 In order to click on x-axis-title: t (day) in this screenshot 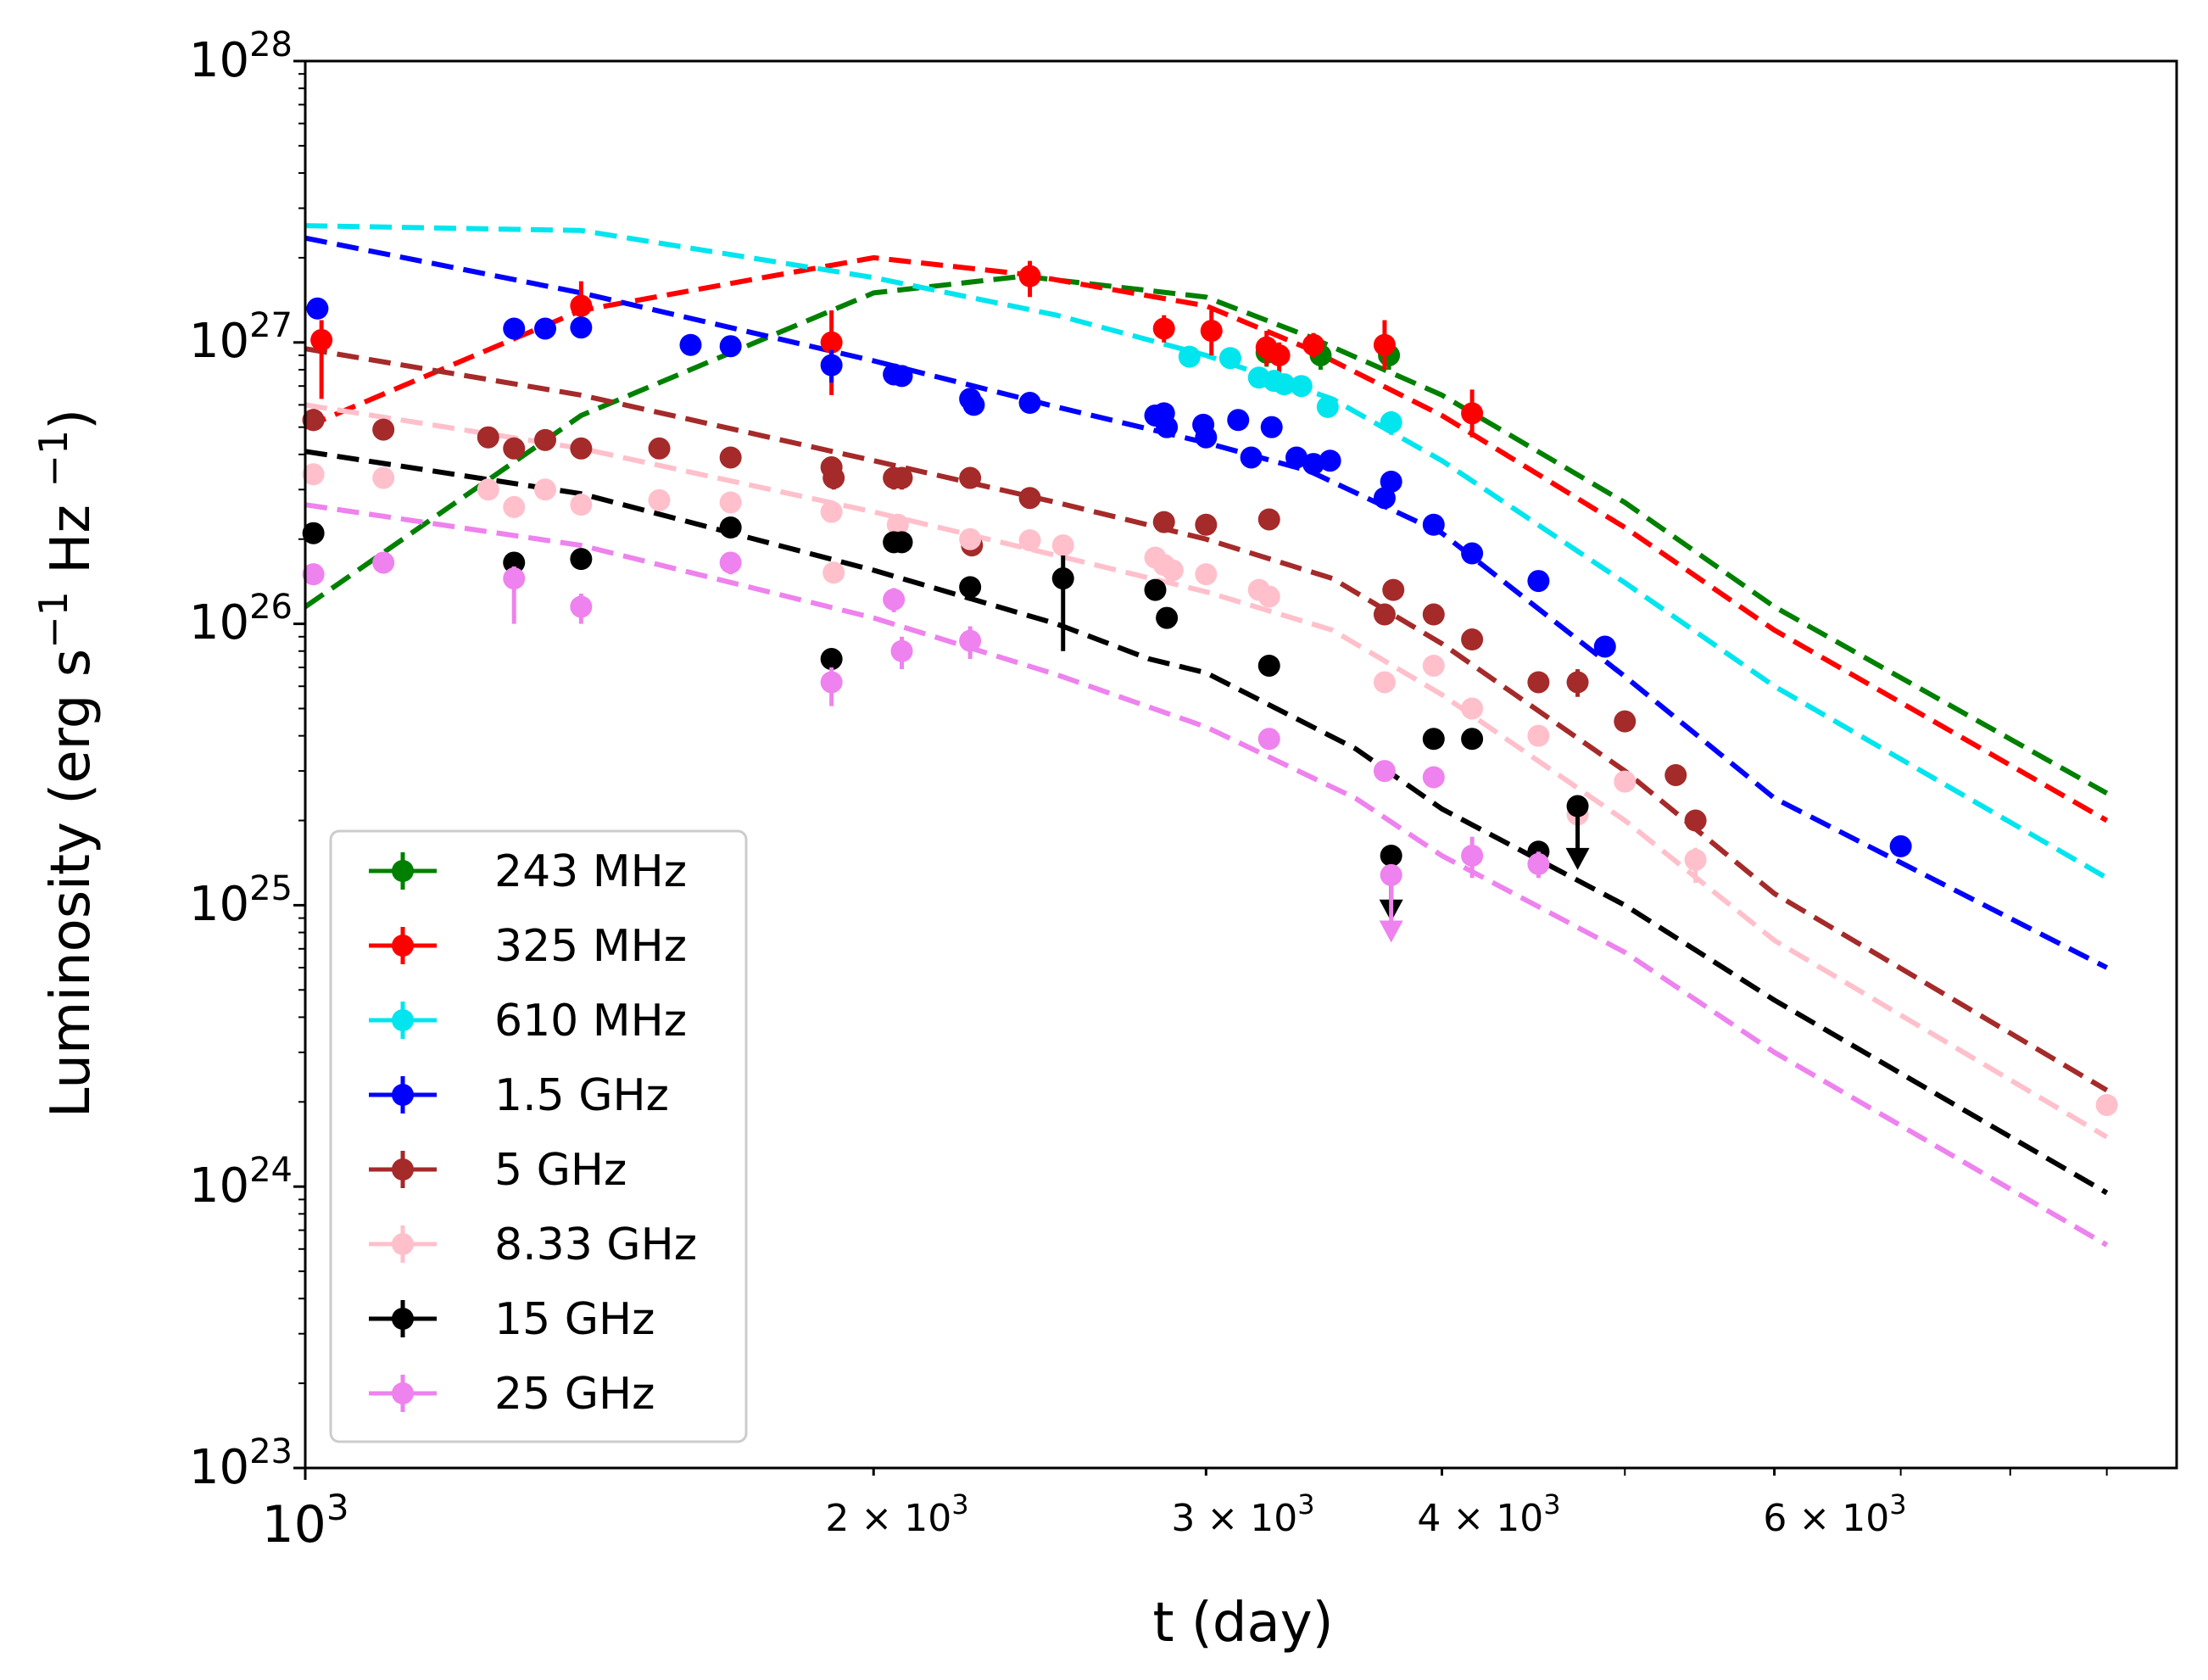, I will do `click(1242, 1623)`.